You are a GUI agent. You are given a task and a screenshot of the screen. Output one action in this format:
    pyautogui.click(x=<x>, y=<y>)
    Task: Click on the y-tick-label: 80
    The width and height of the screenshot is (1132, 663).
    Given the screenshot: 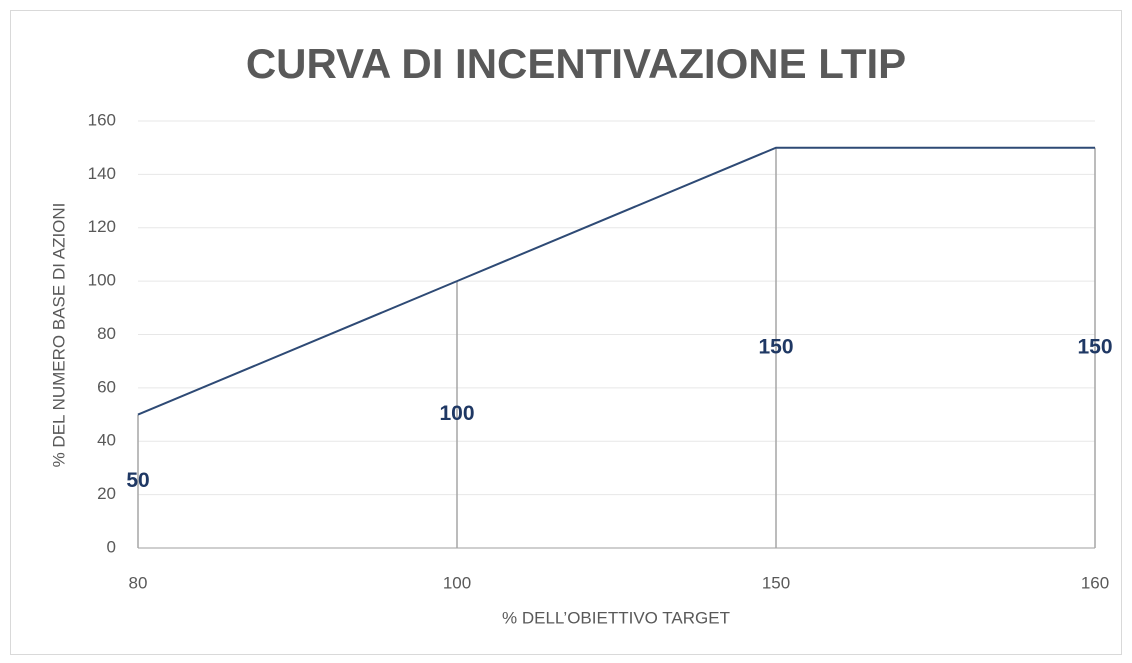 What is the action you would take?
    pyautogui.click(x=106, y=333)
    